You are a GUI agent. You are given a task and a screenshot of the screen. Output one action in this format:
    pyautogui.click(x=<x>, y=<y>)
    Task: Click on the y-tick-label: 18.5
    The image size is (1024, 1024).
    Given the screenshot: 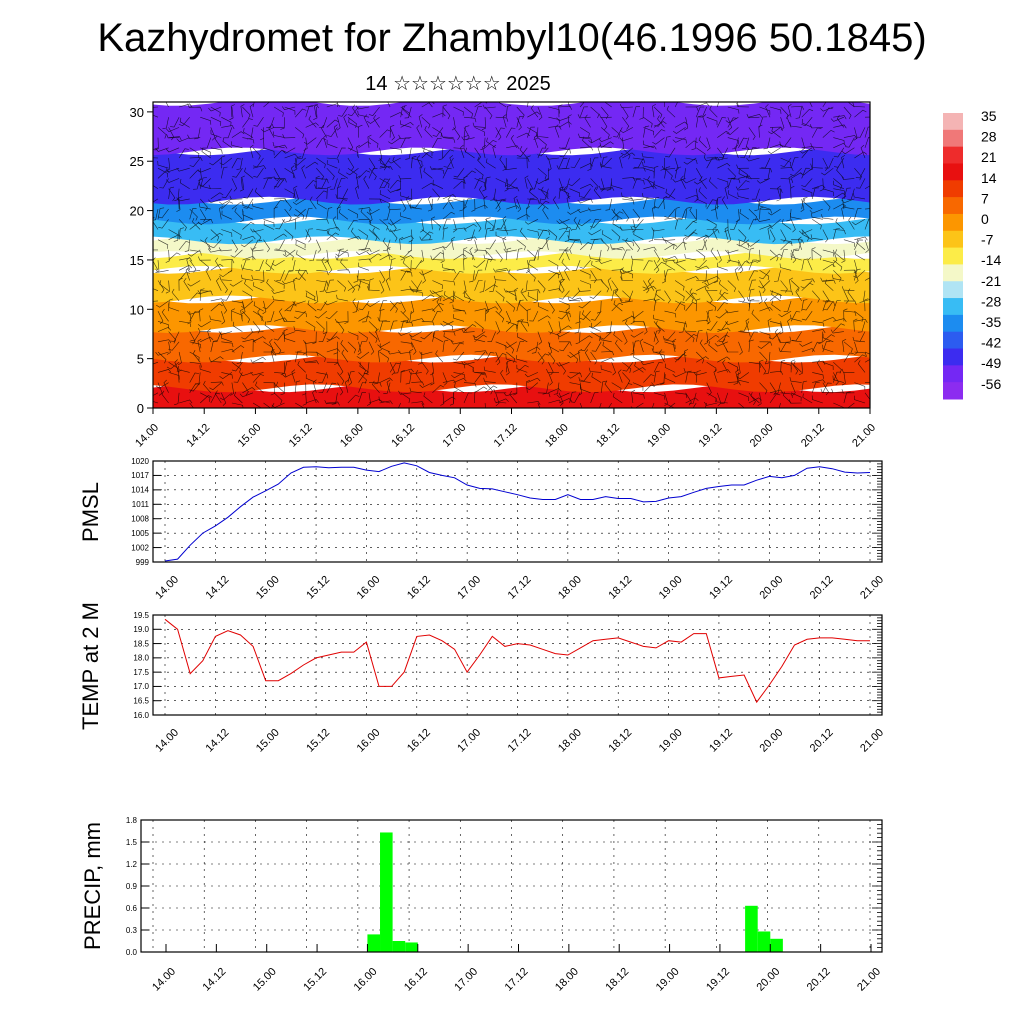 What is the action you would take?
    pyautogui.click(x=141, y=643)
    